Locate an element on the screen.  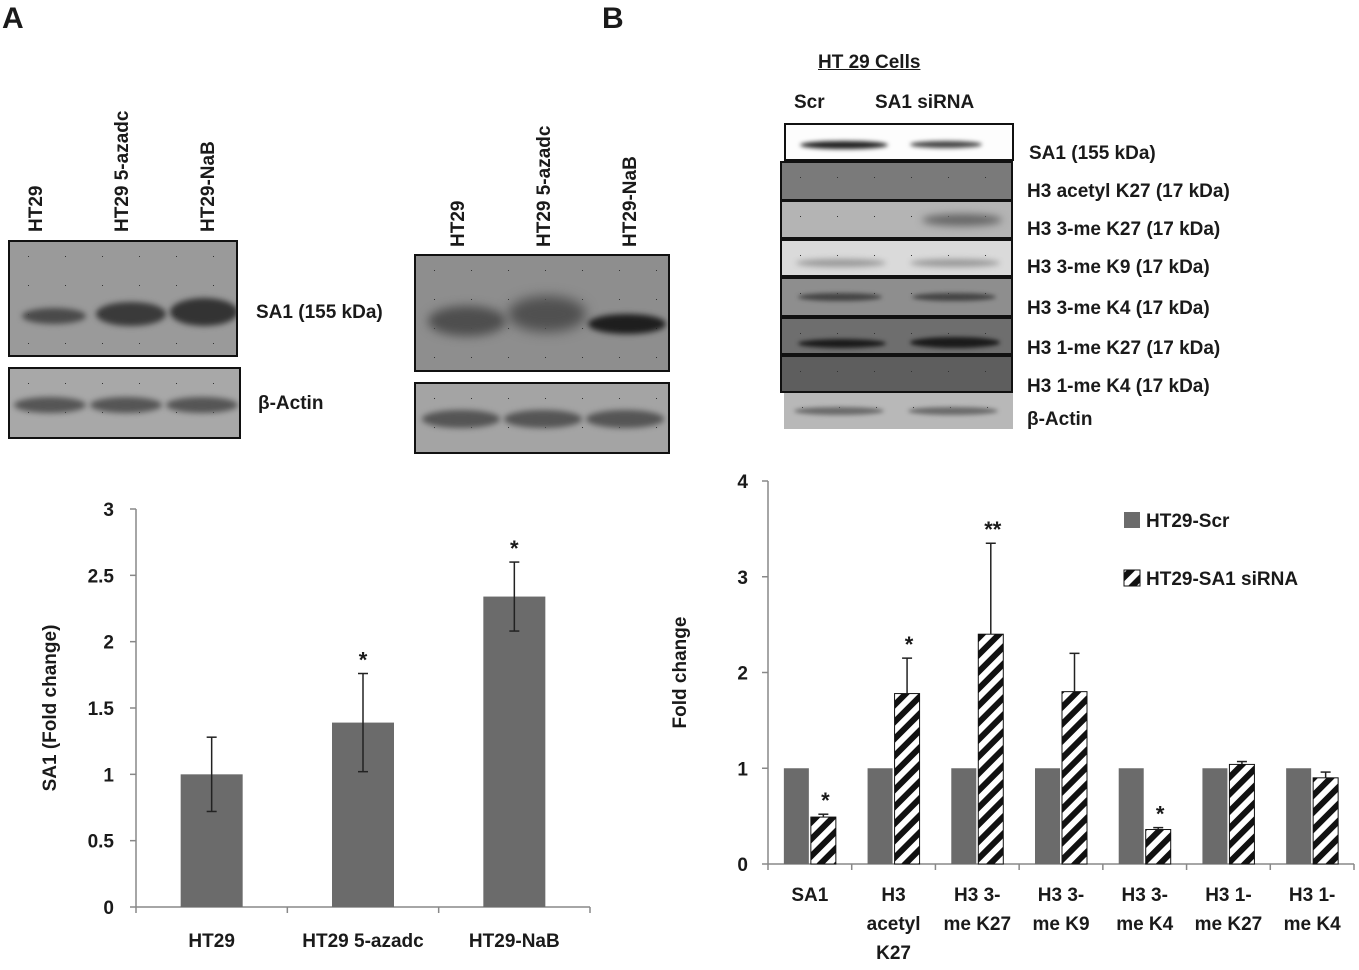
strip-h3-1me-k27 is located at coordinates (896, 336).